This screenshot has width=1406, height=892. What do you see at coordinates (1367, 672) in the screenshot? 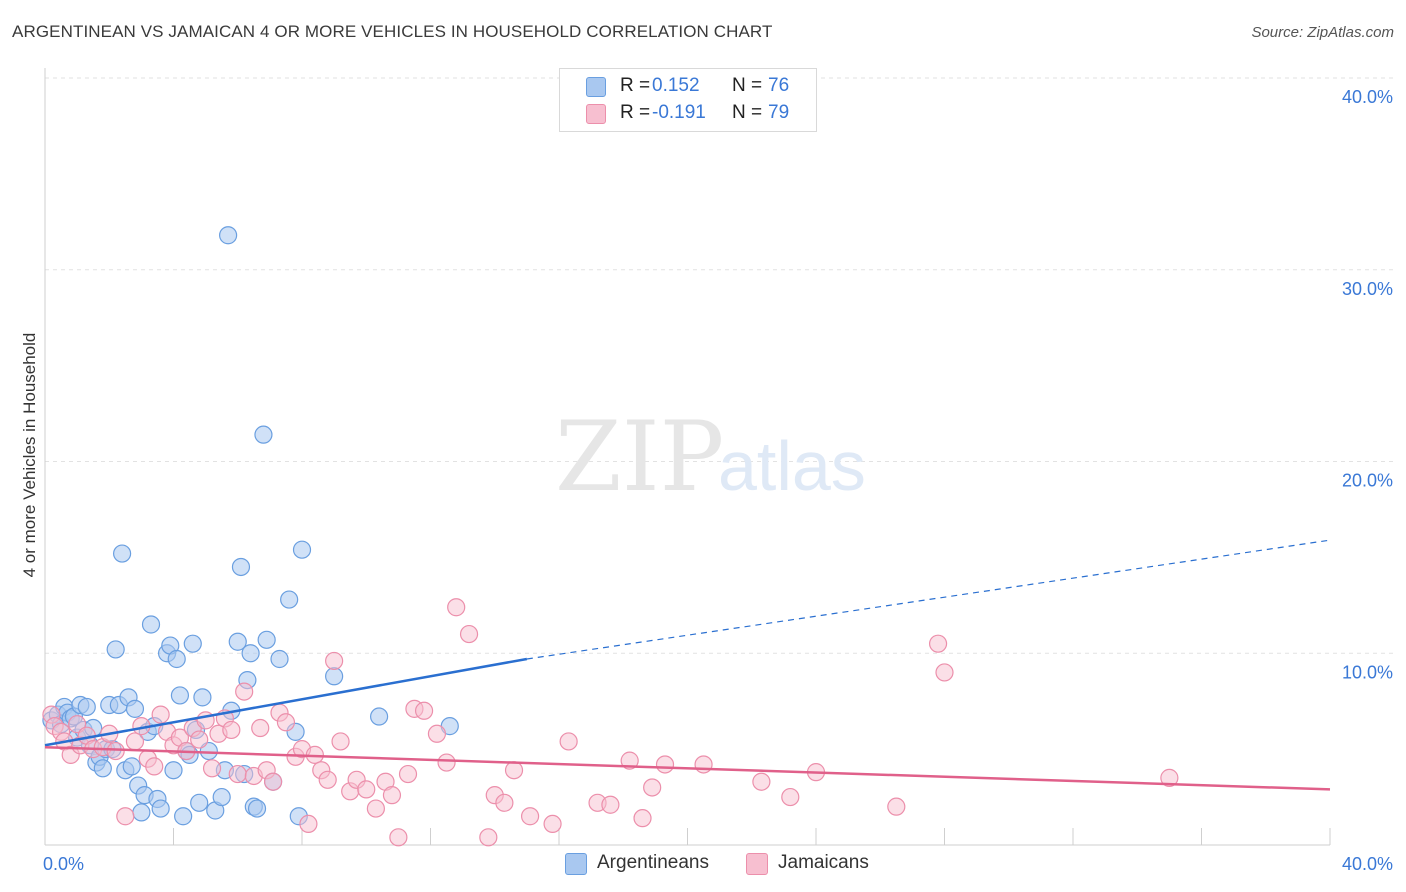
I see `y-tick-label: 10.0%` at bounding box center [1367, 672].